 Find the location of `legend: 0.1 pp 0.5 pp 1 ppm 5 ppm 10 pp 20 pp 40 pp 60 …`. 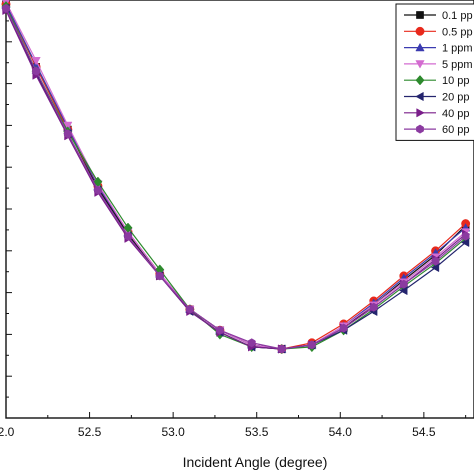

legend: 0.1 pp 0.5 pp 1 ppm 5 ppm 10 pp 20 pp 40 pp 60 … is located at coordinates (434, 72).